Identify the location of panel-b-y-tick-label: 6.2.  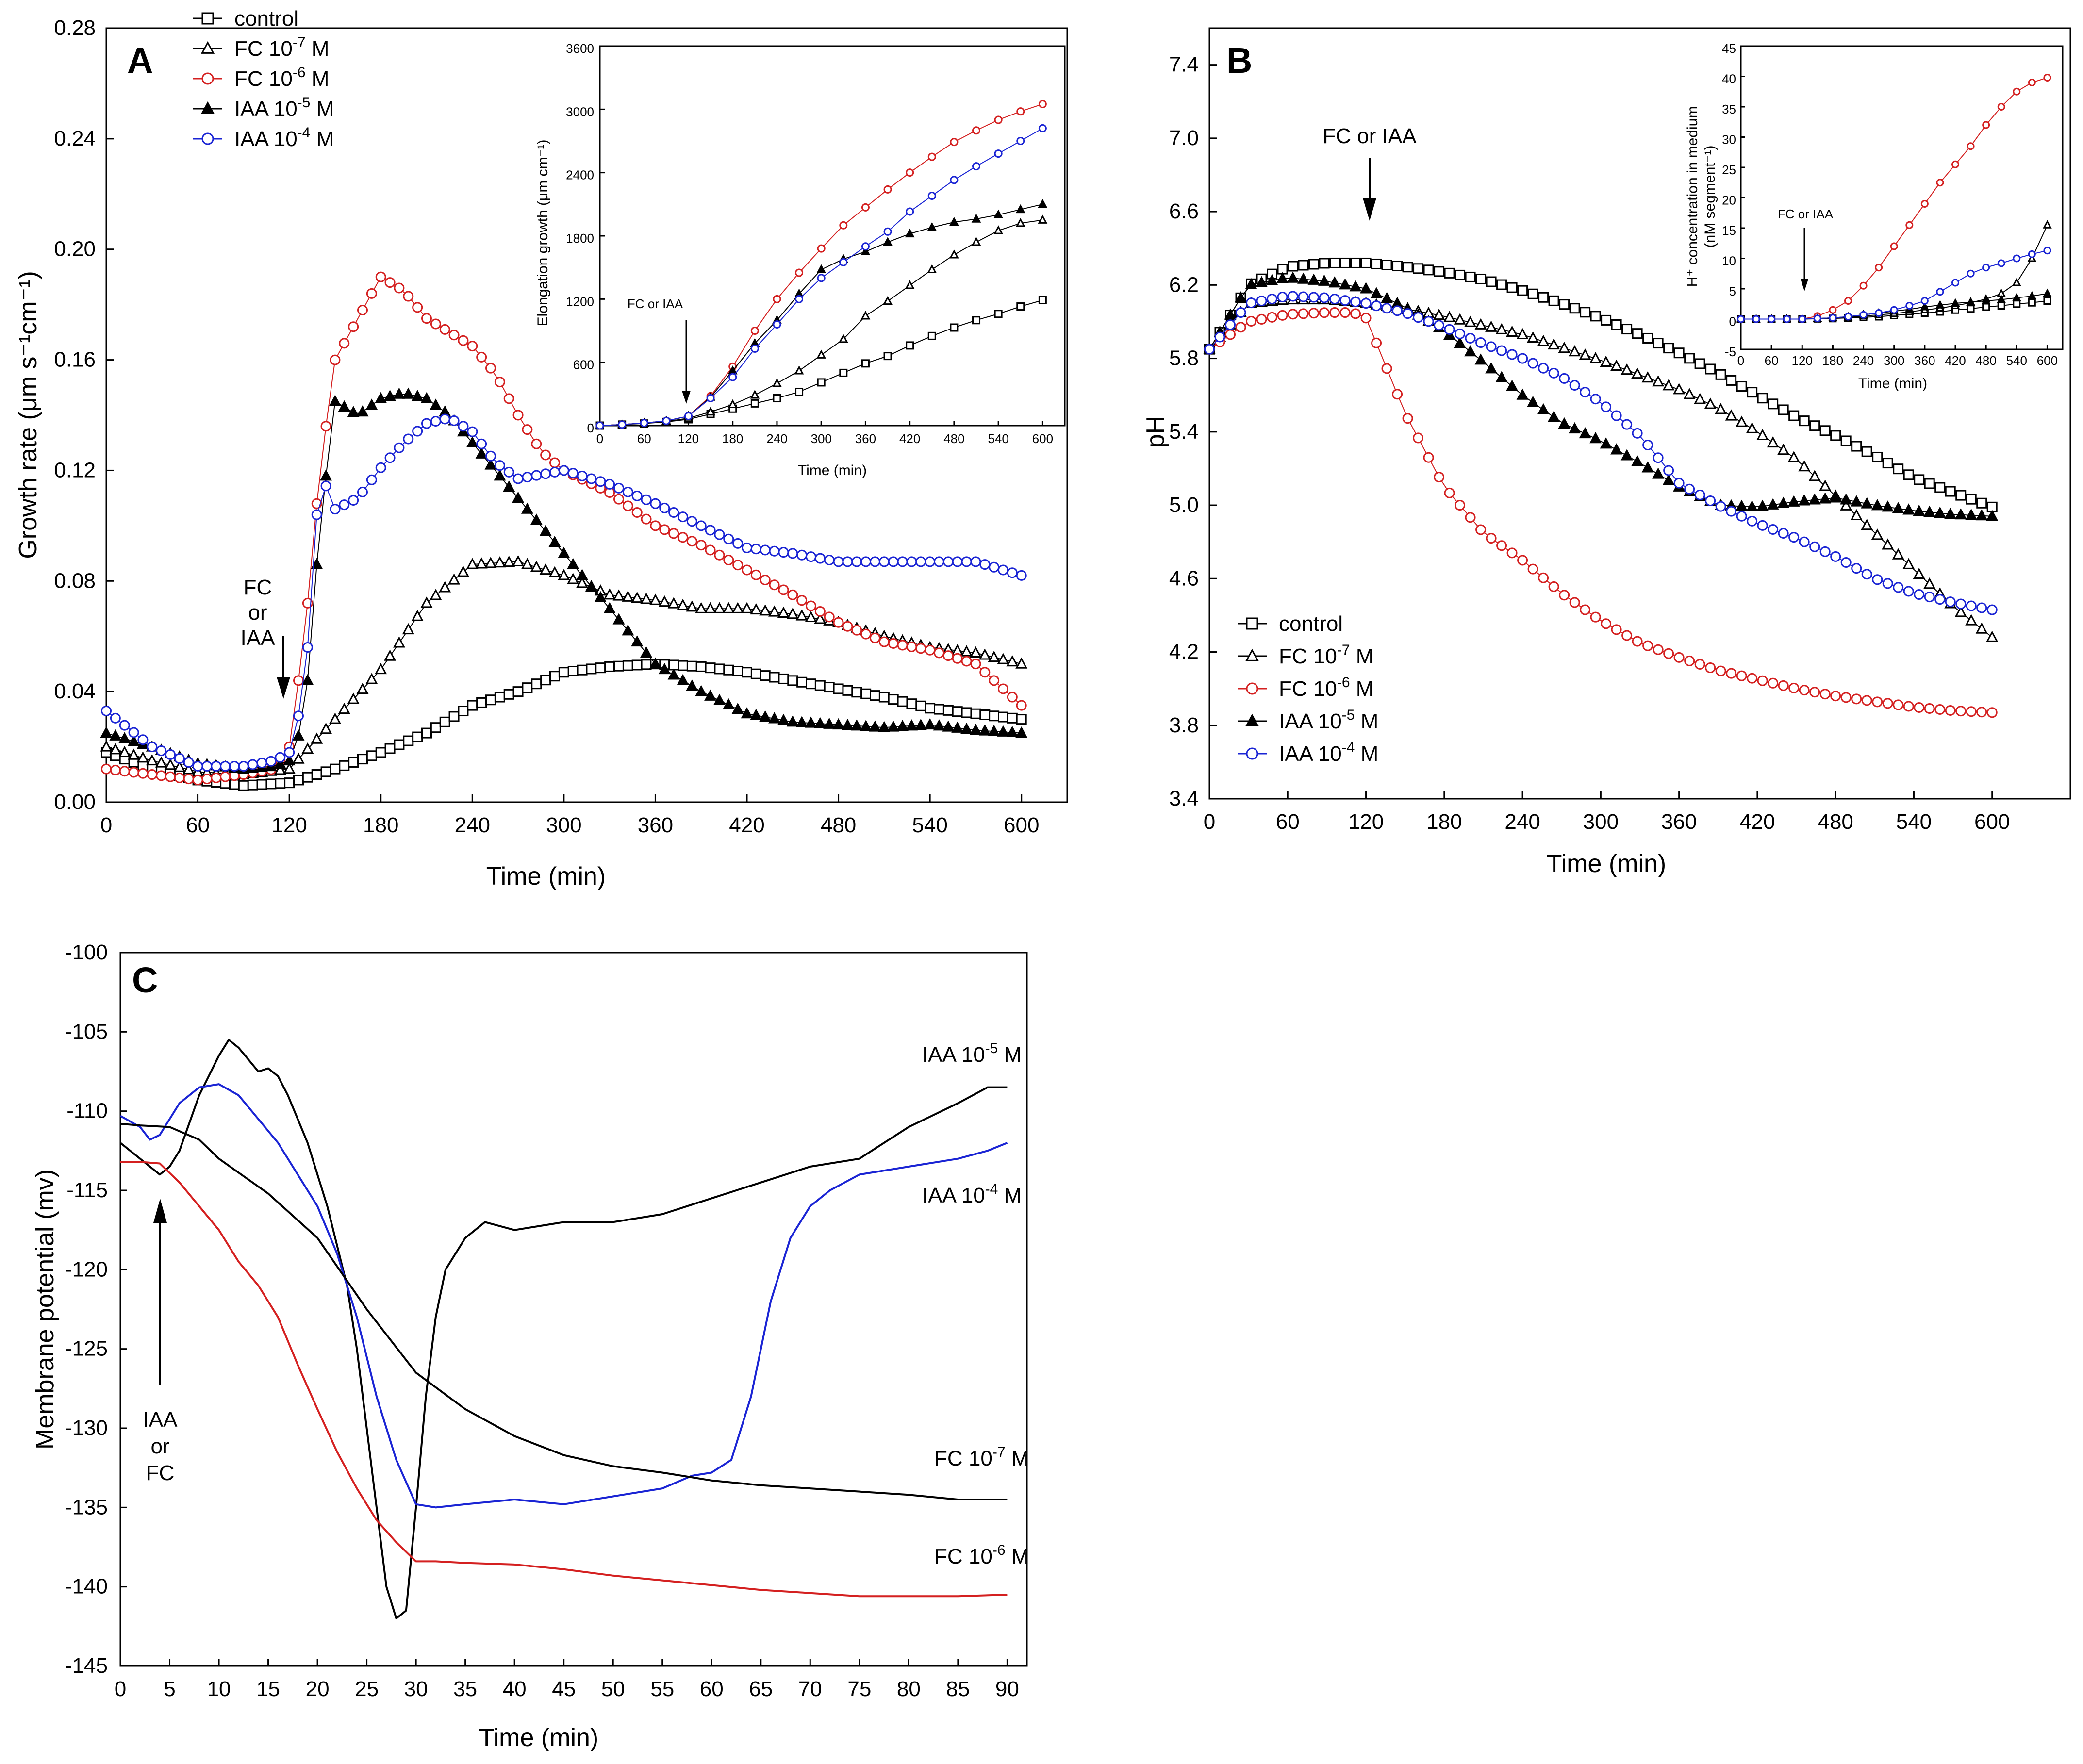
(1184, 285).